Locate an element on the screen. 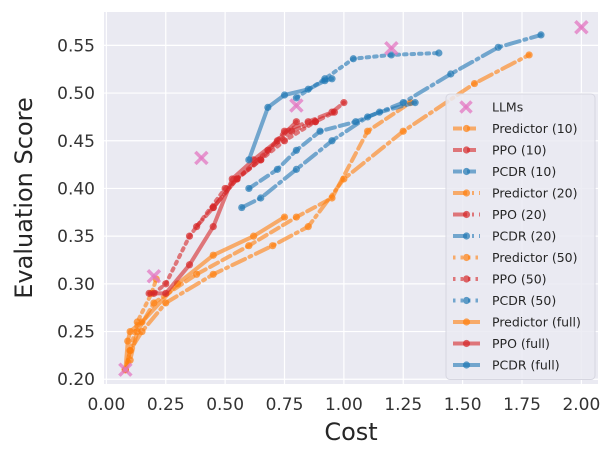 The image size is (609, 456). legend-item: PCDR (50) is located at coordinates (504, 300).